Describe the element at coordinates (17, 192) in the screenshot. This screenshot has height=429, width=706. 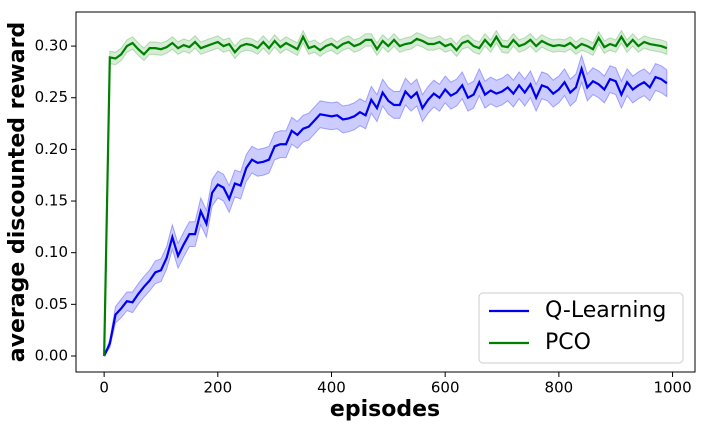
I see `y-axis-label: average discounted reward` at that location.